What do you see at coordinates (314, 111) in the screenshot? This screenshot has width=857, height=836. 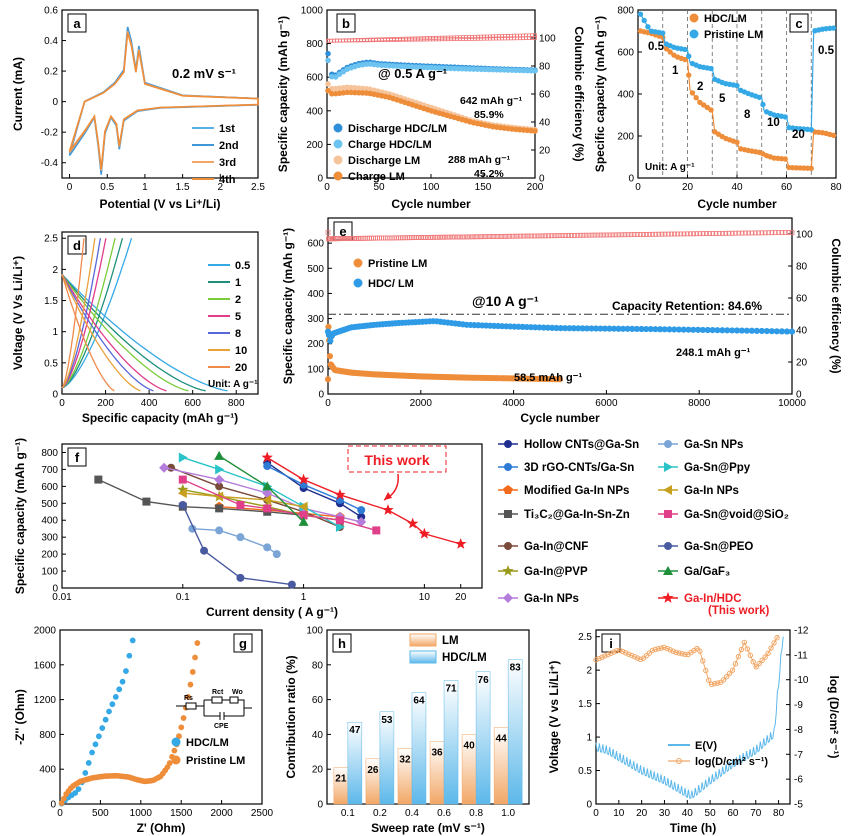 I see `y-tick-label: 400` at bounding box center [314, 111].